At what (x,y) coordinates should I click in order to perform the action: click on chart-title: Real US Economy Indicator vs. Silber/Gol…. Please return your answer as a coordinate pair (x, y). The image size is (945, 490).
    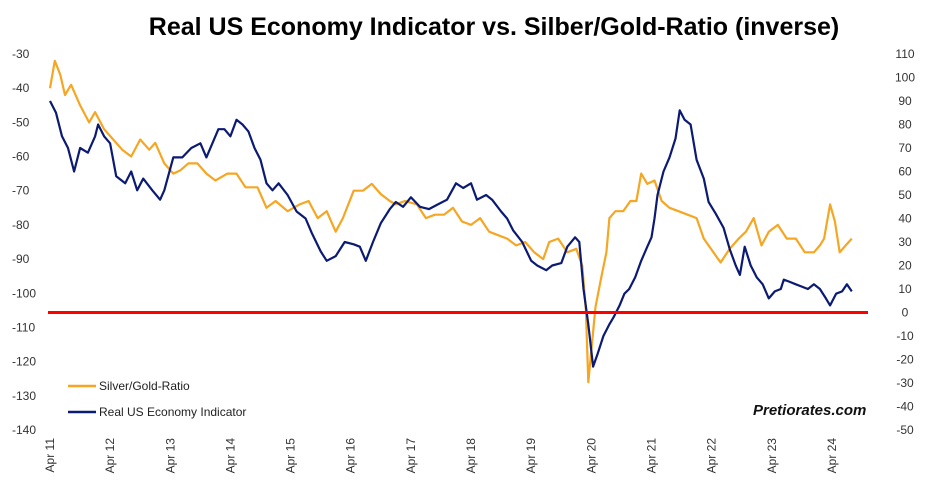
    Looking at the image, I should click on (494, 27).